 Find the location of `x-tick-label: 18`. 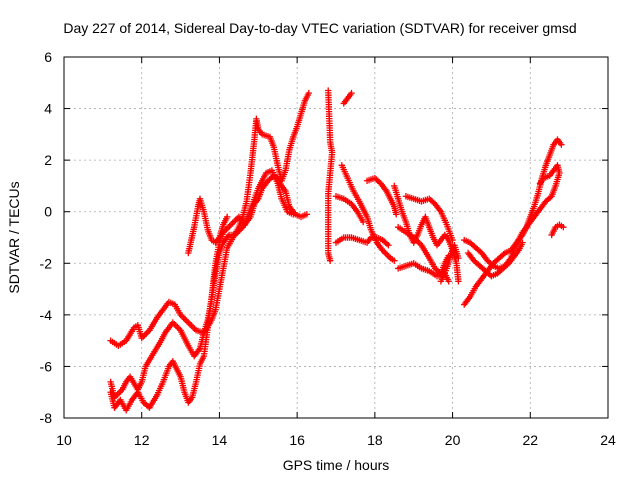

x-tick-label: 18 is located at coordinates (375, 440).